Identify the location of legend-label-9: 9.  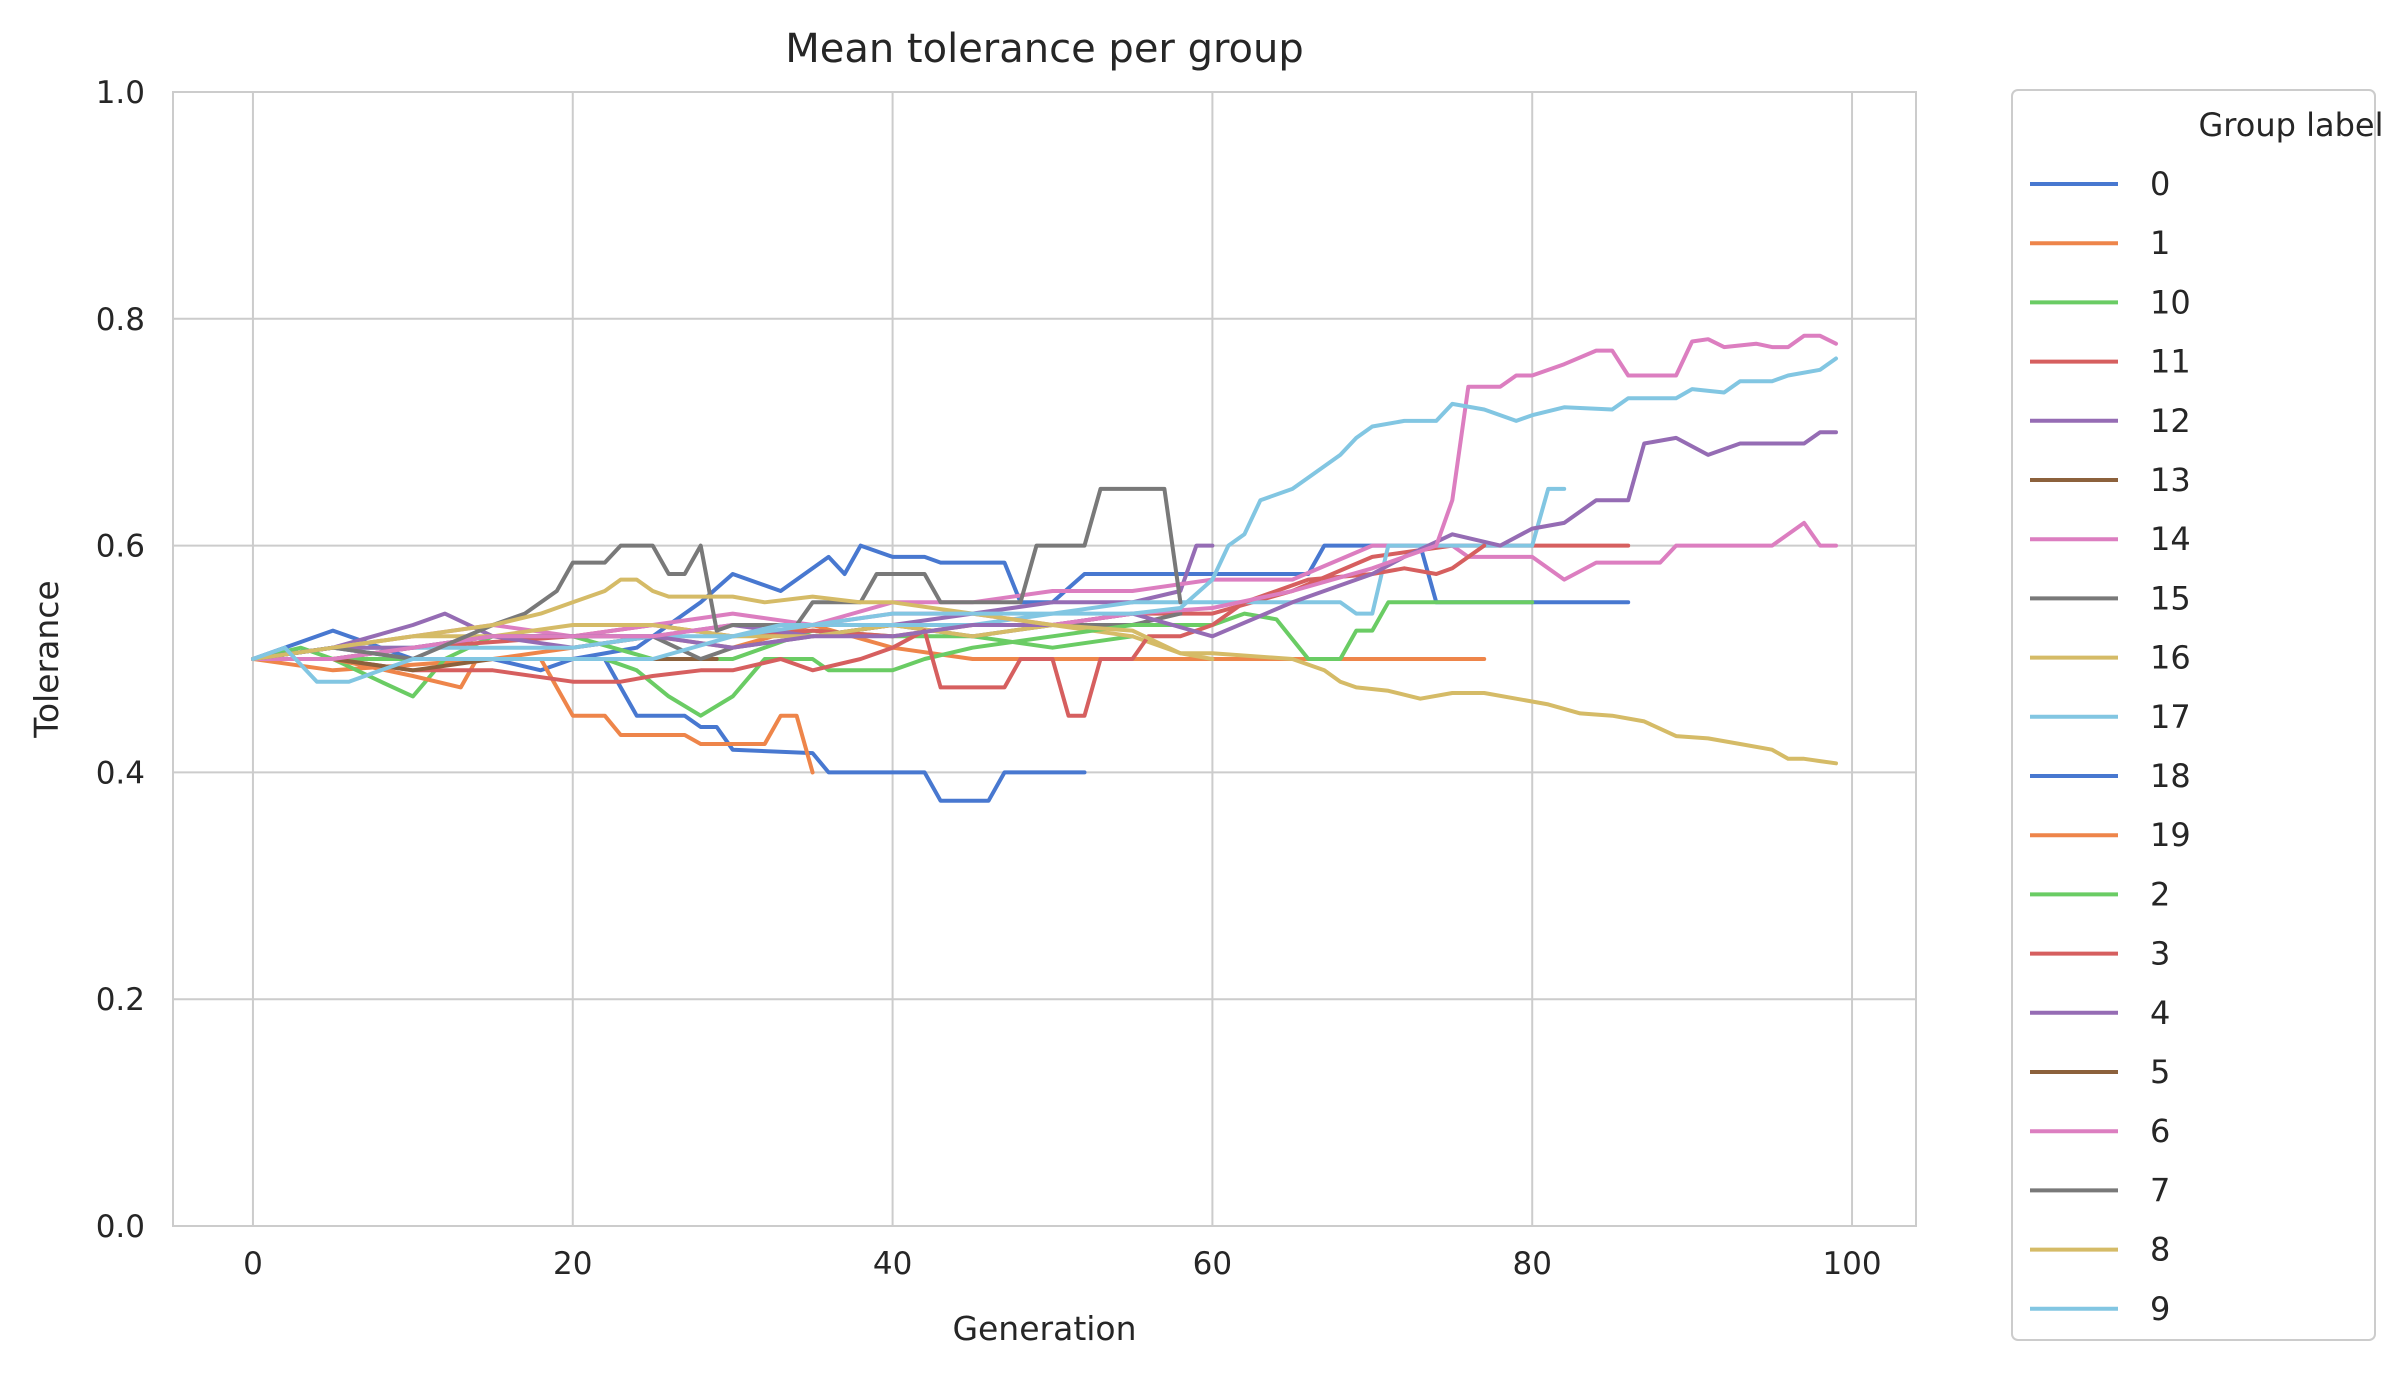
(2160, 1309).